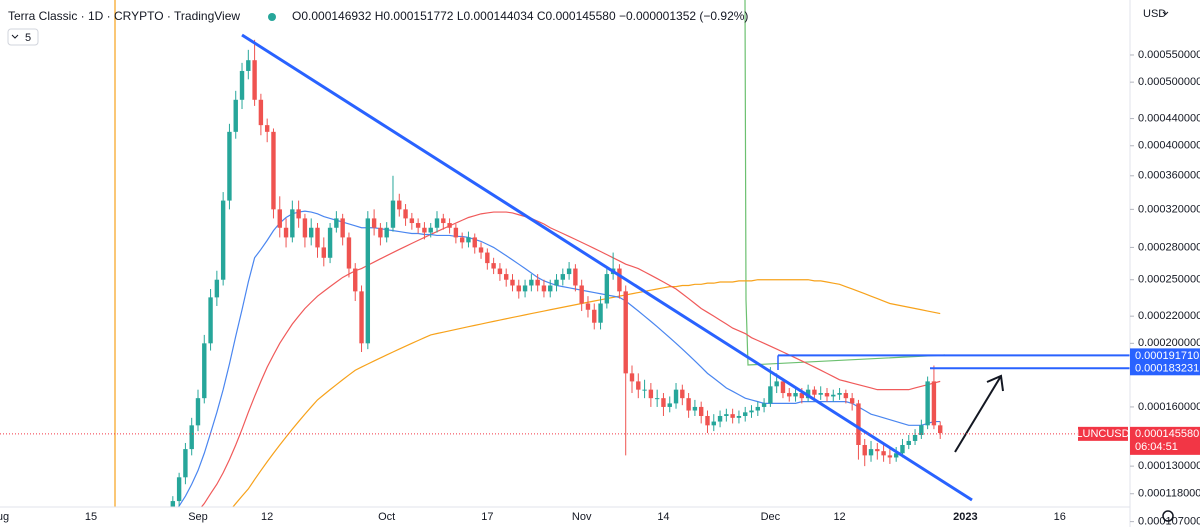 The image size is (1200, 527). Describe the element at coordinates (1169, 343) in the screenshot. I see `y-tick-label: 0.000200000` at that location.